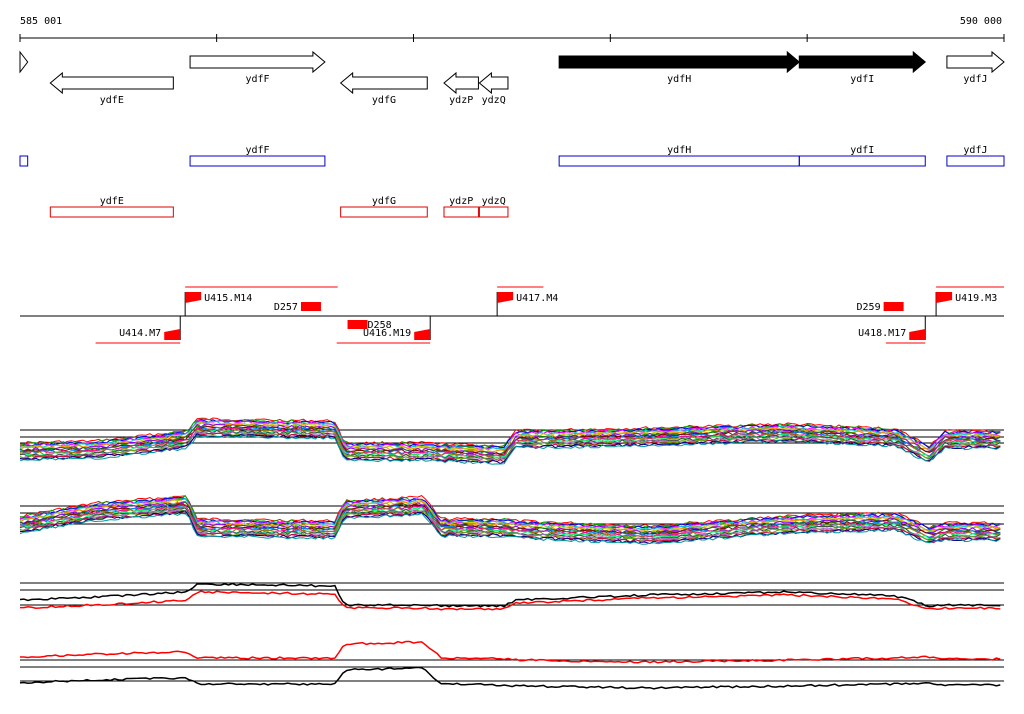 This screenshot has width=1024, height=714. Describe the element at coordinates (112, 201) in the screenshot. I see `reverse-gene-box-label: ydfE` at that location.